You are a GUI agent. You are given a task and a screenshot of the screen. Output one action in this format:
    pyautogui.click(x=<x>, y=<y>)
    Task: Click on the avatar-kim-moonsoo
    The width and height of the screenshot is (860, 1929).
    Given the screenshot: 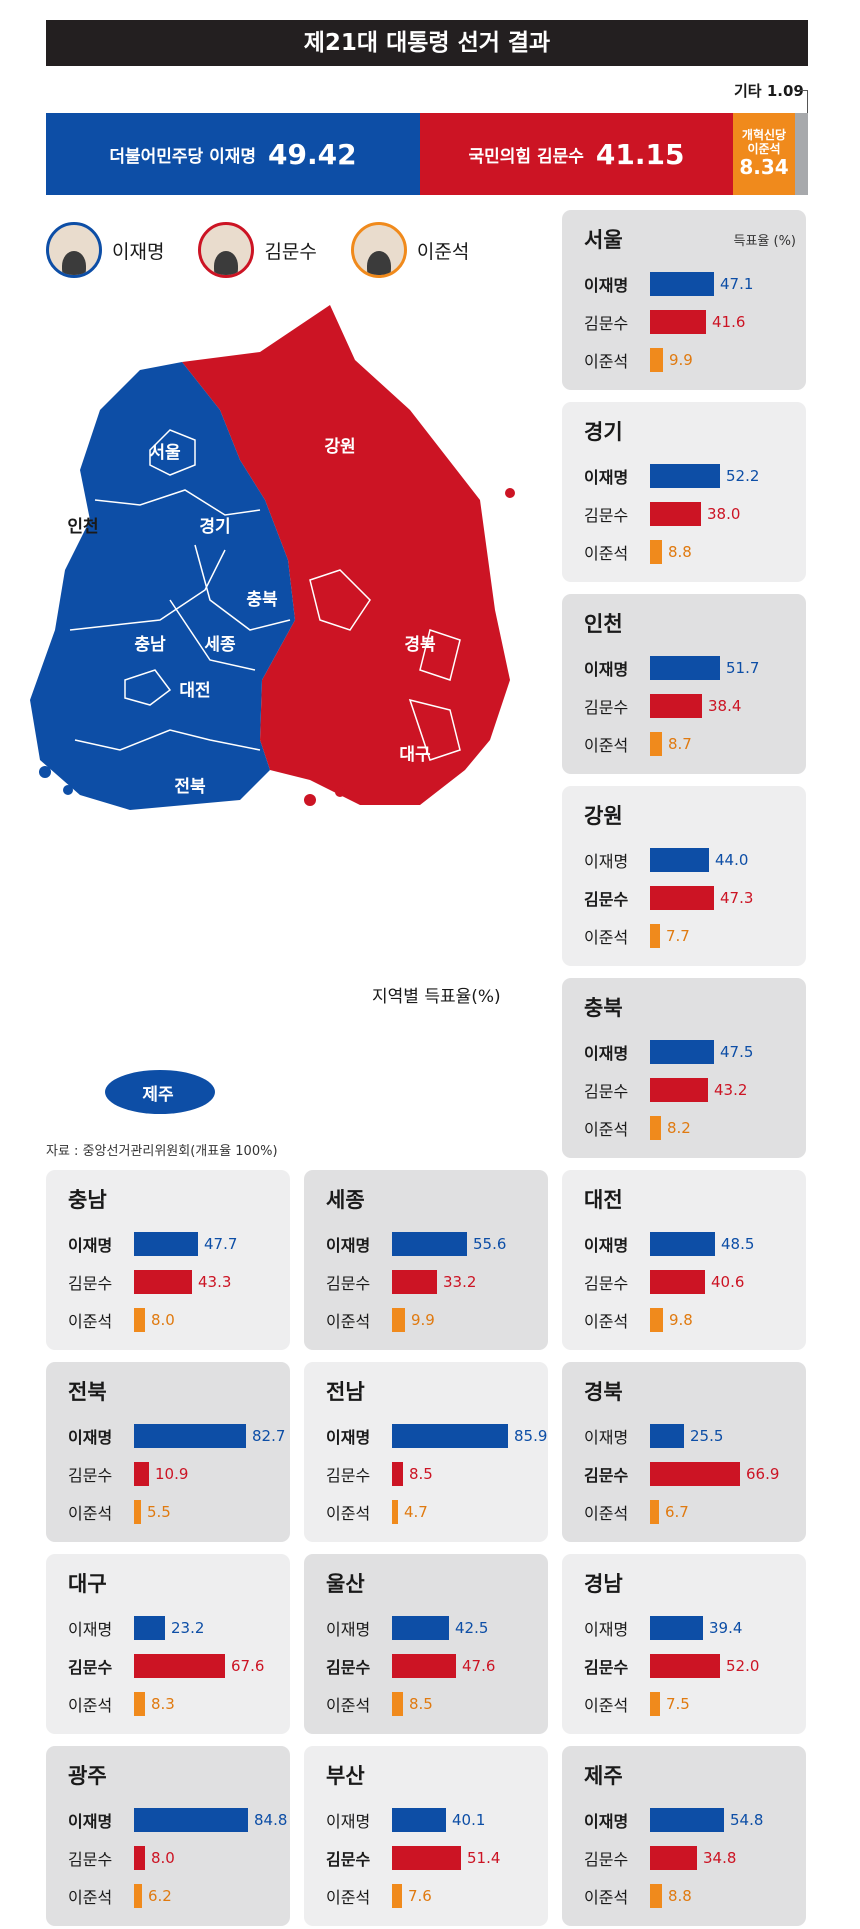 What is the action you would take?
    pyautogui.click(x=226, y=250)
    